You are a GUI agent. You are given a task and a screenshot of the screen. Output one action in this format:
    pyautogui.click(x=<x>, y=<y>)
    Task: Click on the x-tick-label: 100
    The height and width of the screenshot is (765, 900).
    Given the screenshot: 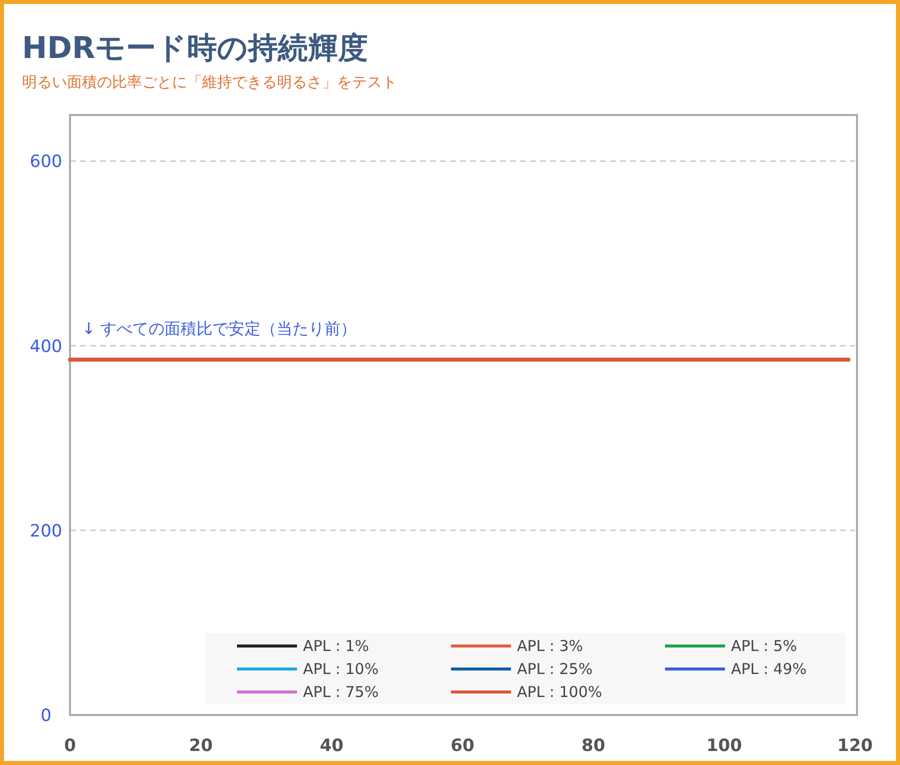 What is the action you would take?
    pyautogui.click(x=724, y=746)
    